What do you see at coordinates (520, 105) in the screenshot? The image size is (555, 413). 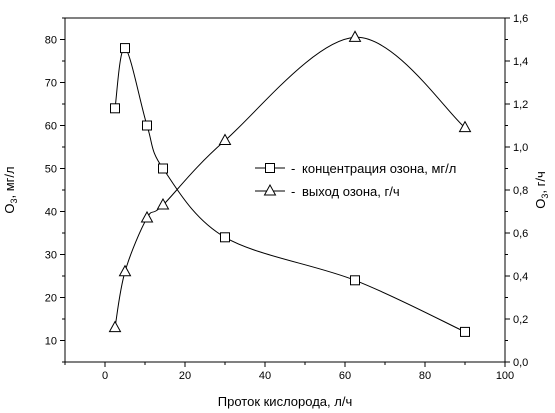 I see `y-right-tick-label: 1,2` at bounding box center [520, 105].